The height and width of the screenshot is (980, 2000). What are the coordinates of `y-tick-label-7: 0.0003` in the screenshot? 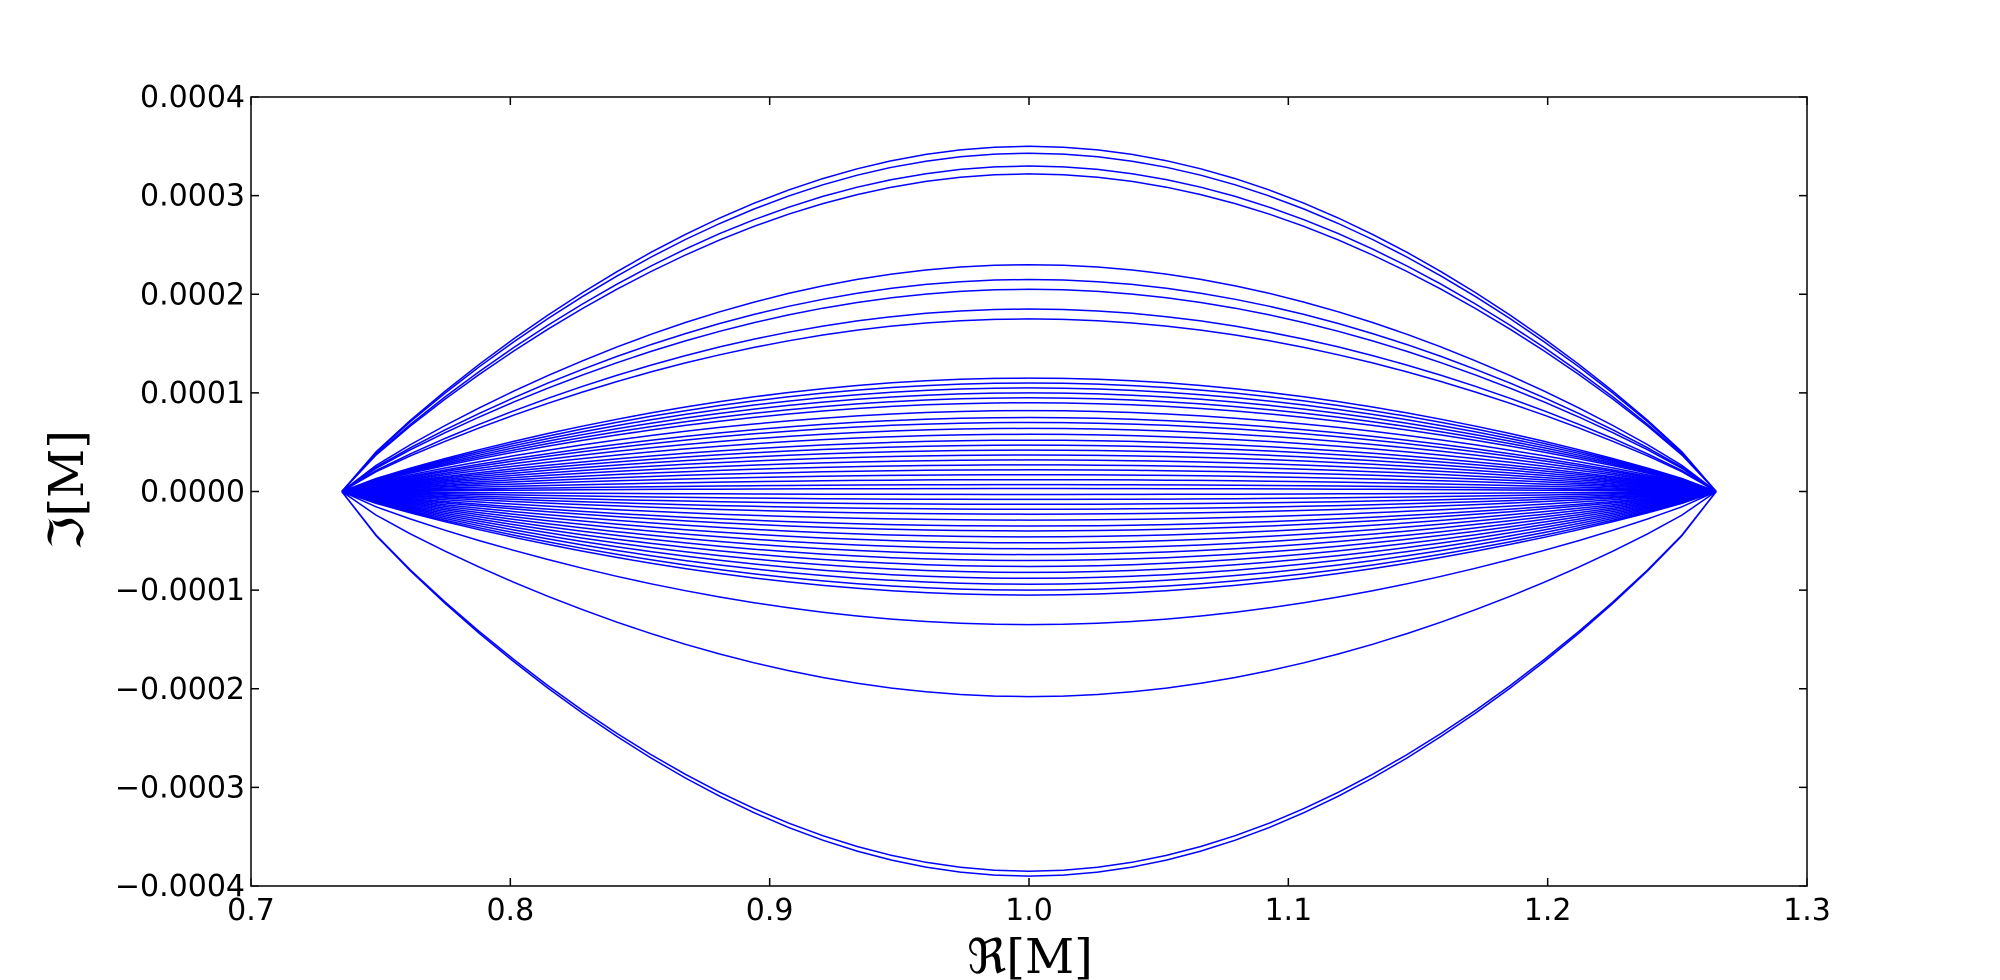 It's located at (192, 196).